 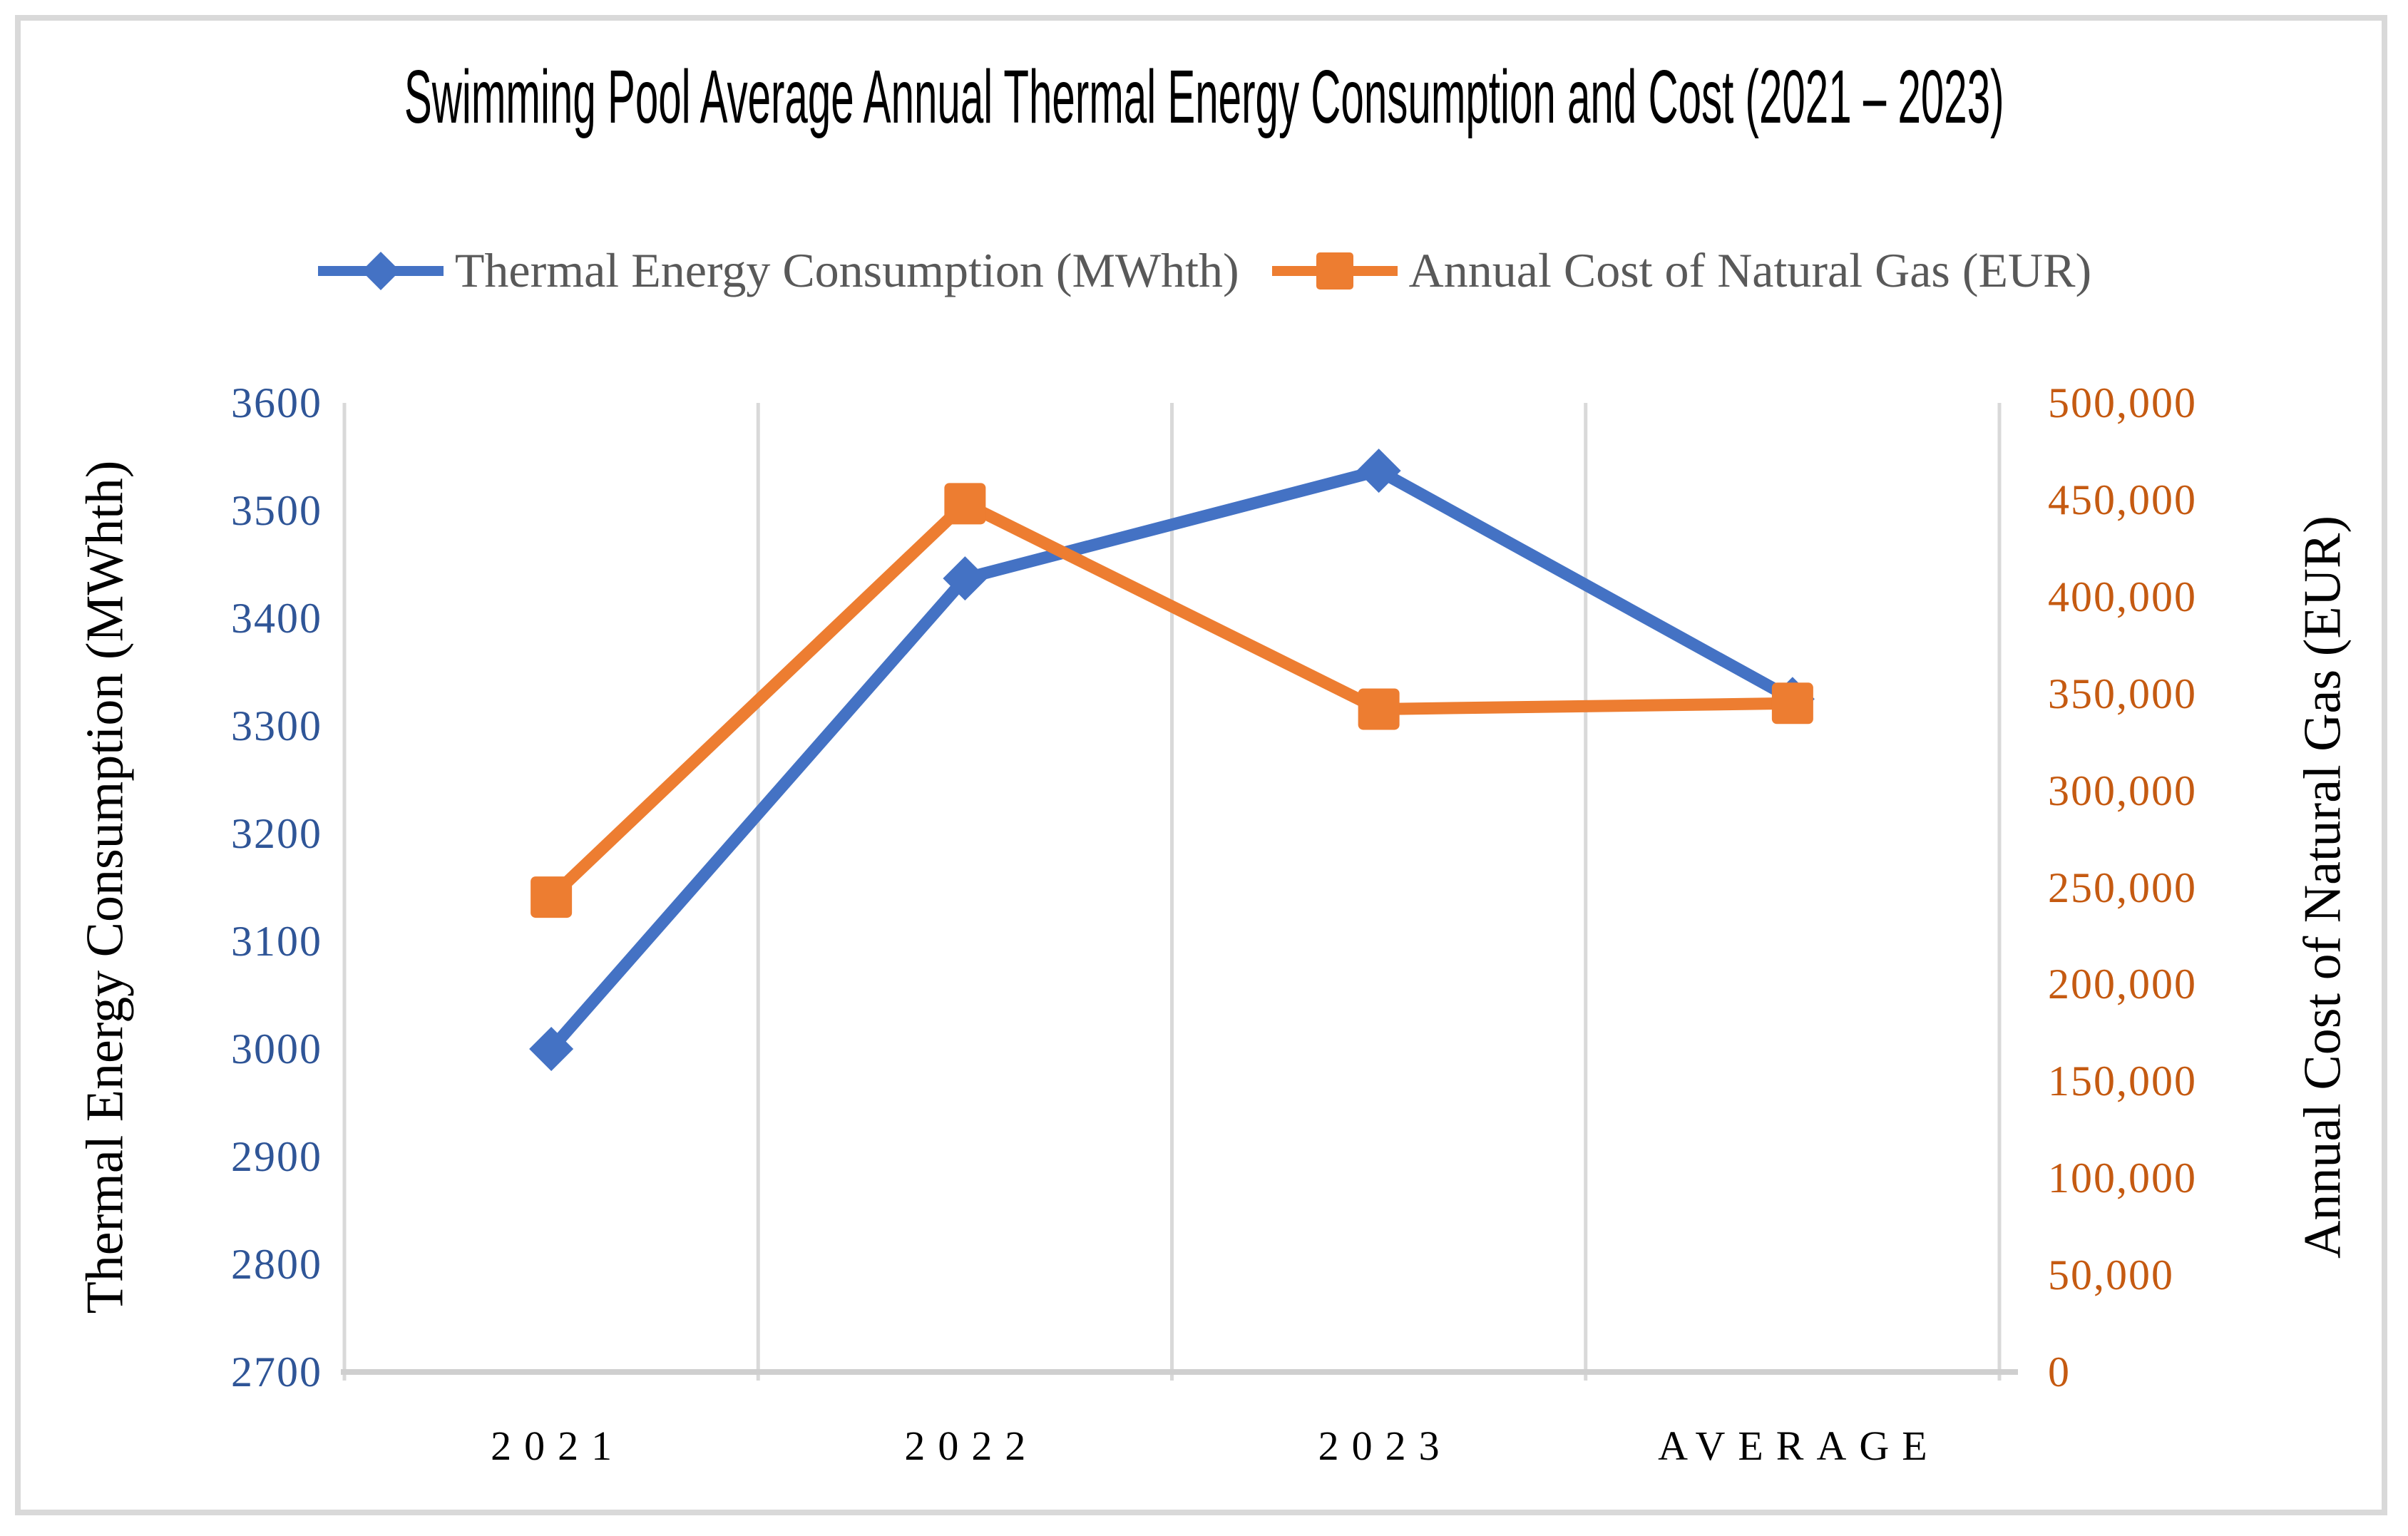 I want to click on legend-diamond-glyph, so click(x=380, y=270).